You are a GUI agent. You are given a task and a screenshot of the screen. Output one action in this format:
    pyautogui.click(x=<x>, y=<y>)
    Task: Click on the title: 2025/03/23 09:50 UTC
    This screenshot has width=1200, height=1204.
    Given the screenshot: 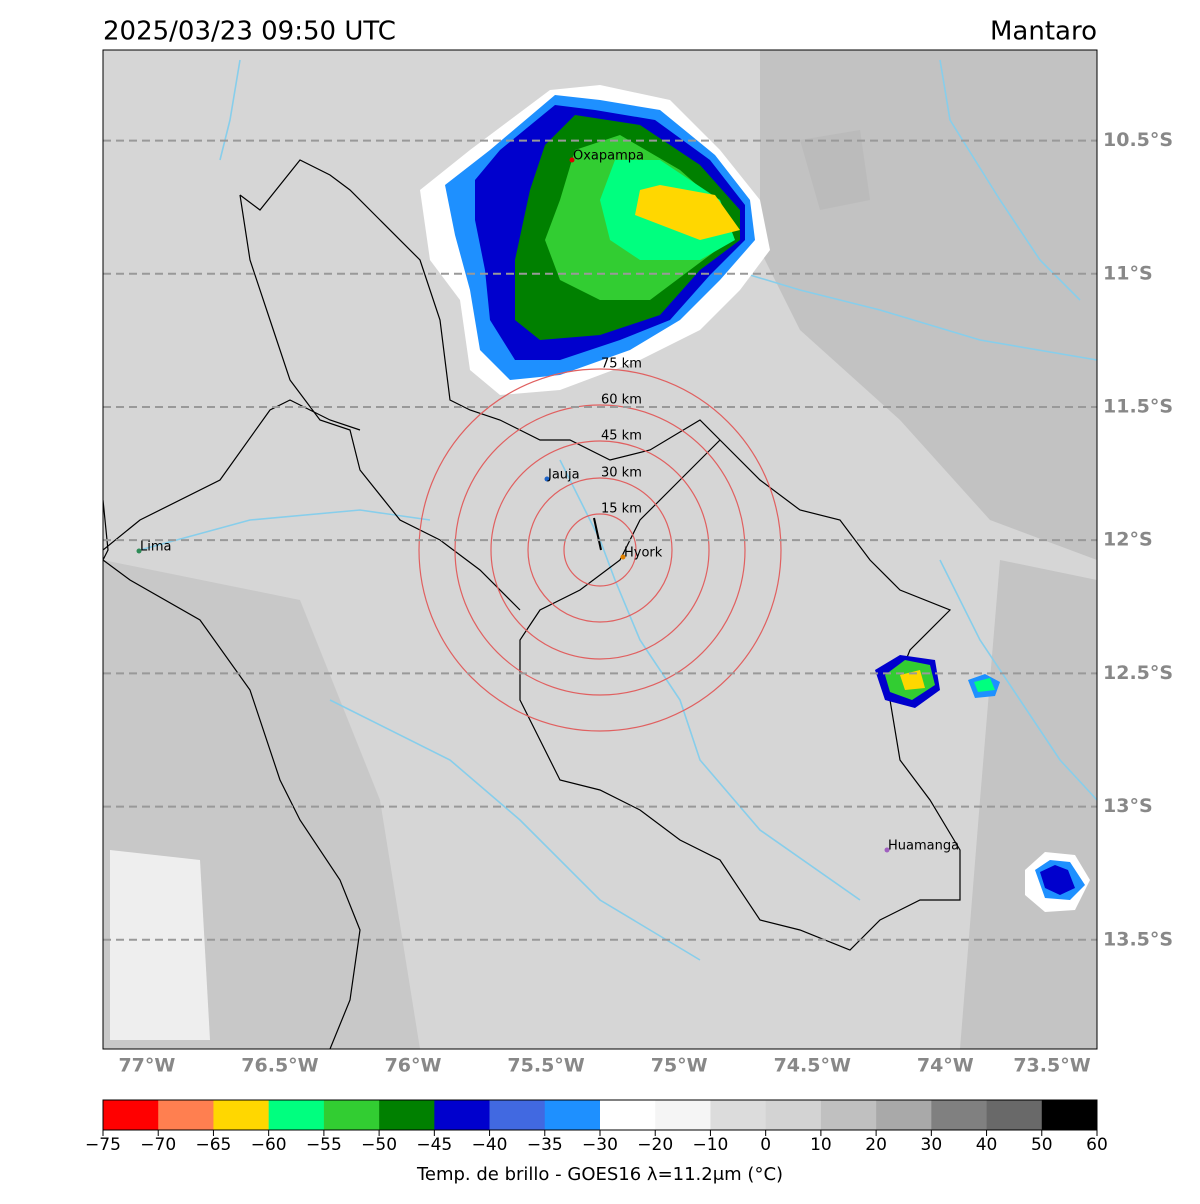 What is the action you would take?
    pyautogui.click(x=249, y=32)
    